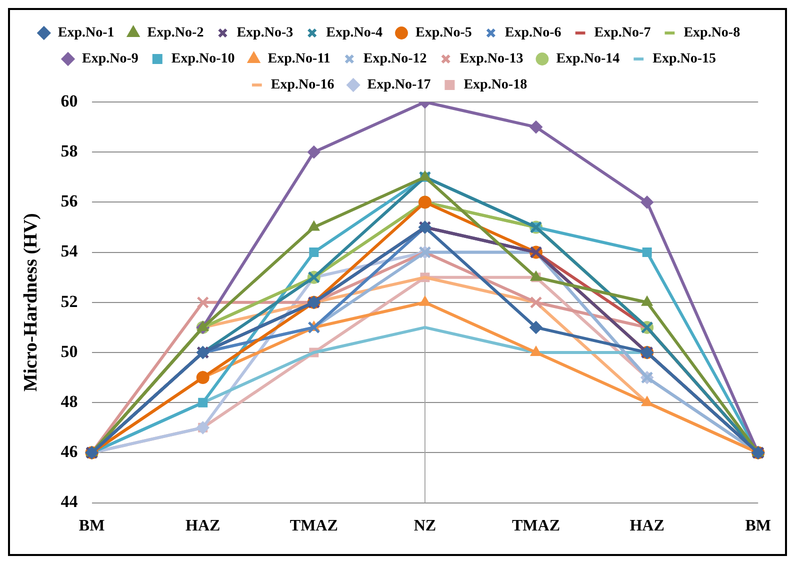 Image resolution: width=795 pixels, height=564 pixels. I want to click on legend-label: Exp.No-8, so click(712, 33).